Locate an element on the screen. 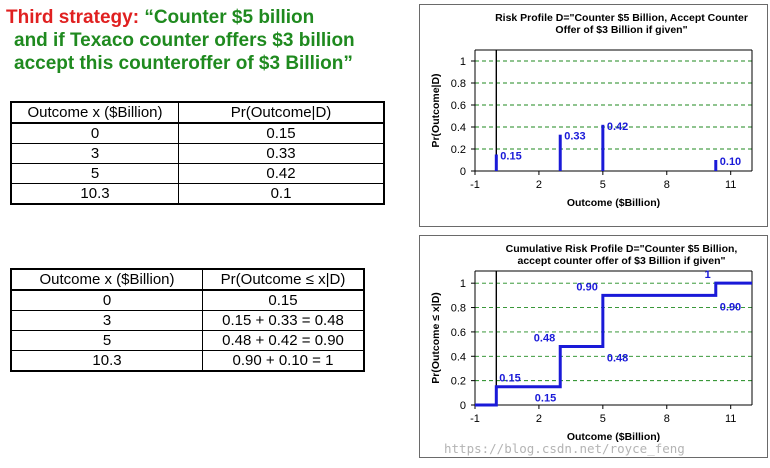 The width and height of the screenshot is (770, 468). heading-line-3: accept this counteroffer of $3 Billion” is located at coordinates (183, 63).